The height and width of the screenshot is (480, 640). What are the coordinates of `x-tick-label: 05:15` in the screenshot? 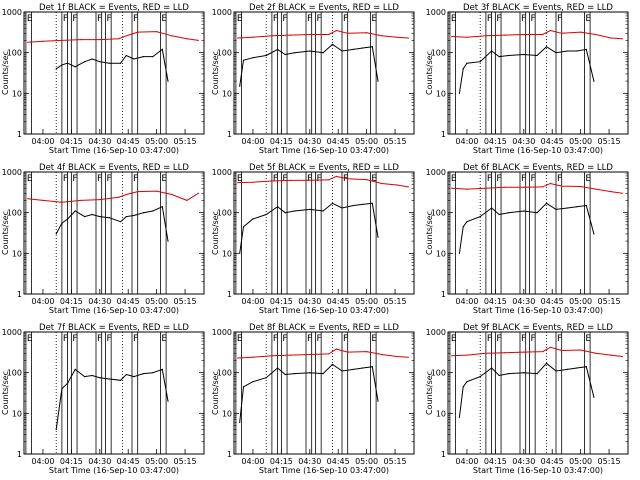 It's located at (609, 301).